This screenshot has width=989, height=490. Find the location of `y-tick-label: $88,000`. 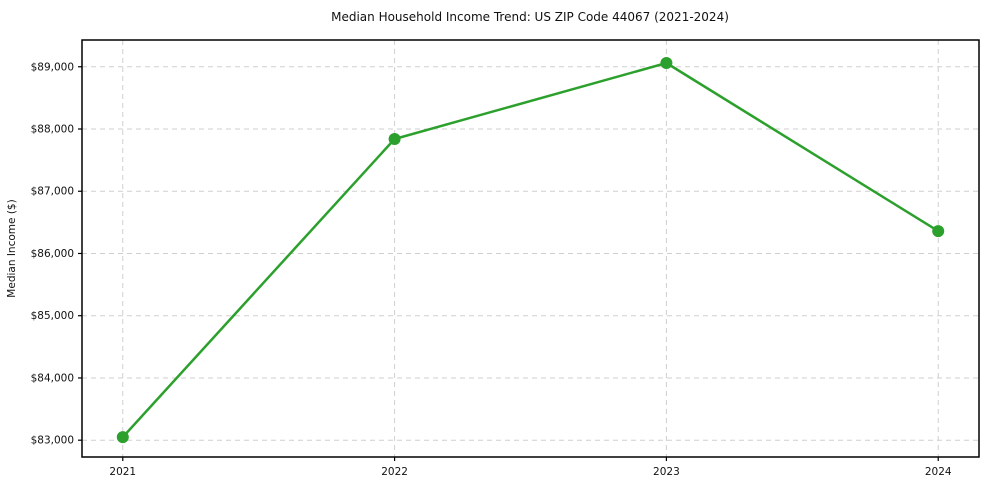

y-tick-label: $88,000 is located at coordinates (52, 130).